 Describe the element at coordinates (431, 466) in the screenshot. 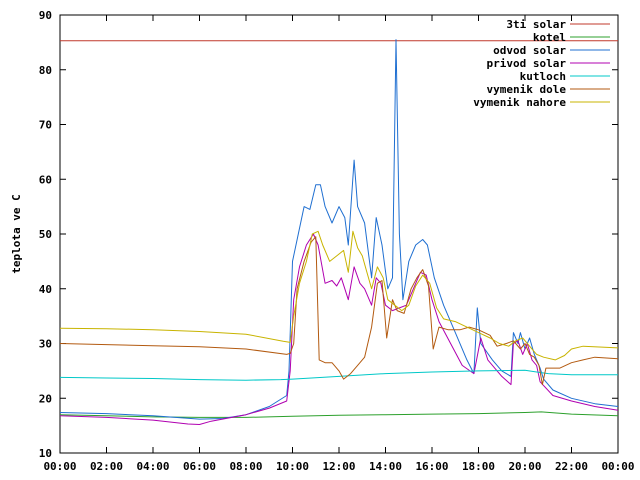

I see `x-tick-label: 16:00` at that location.